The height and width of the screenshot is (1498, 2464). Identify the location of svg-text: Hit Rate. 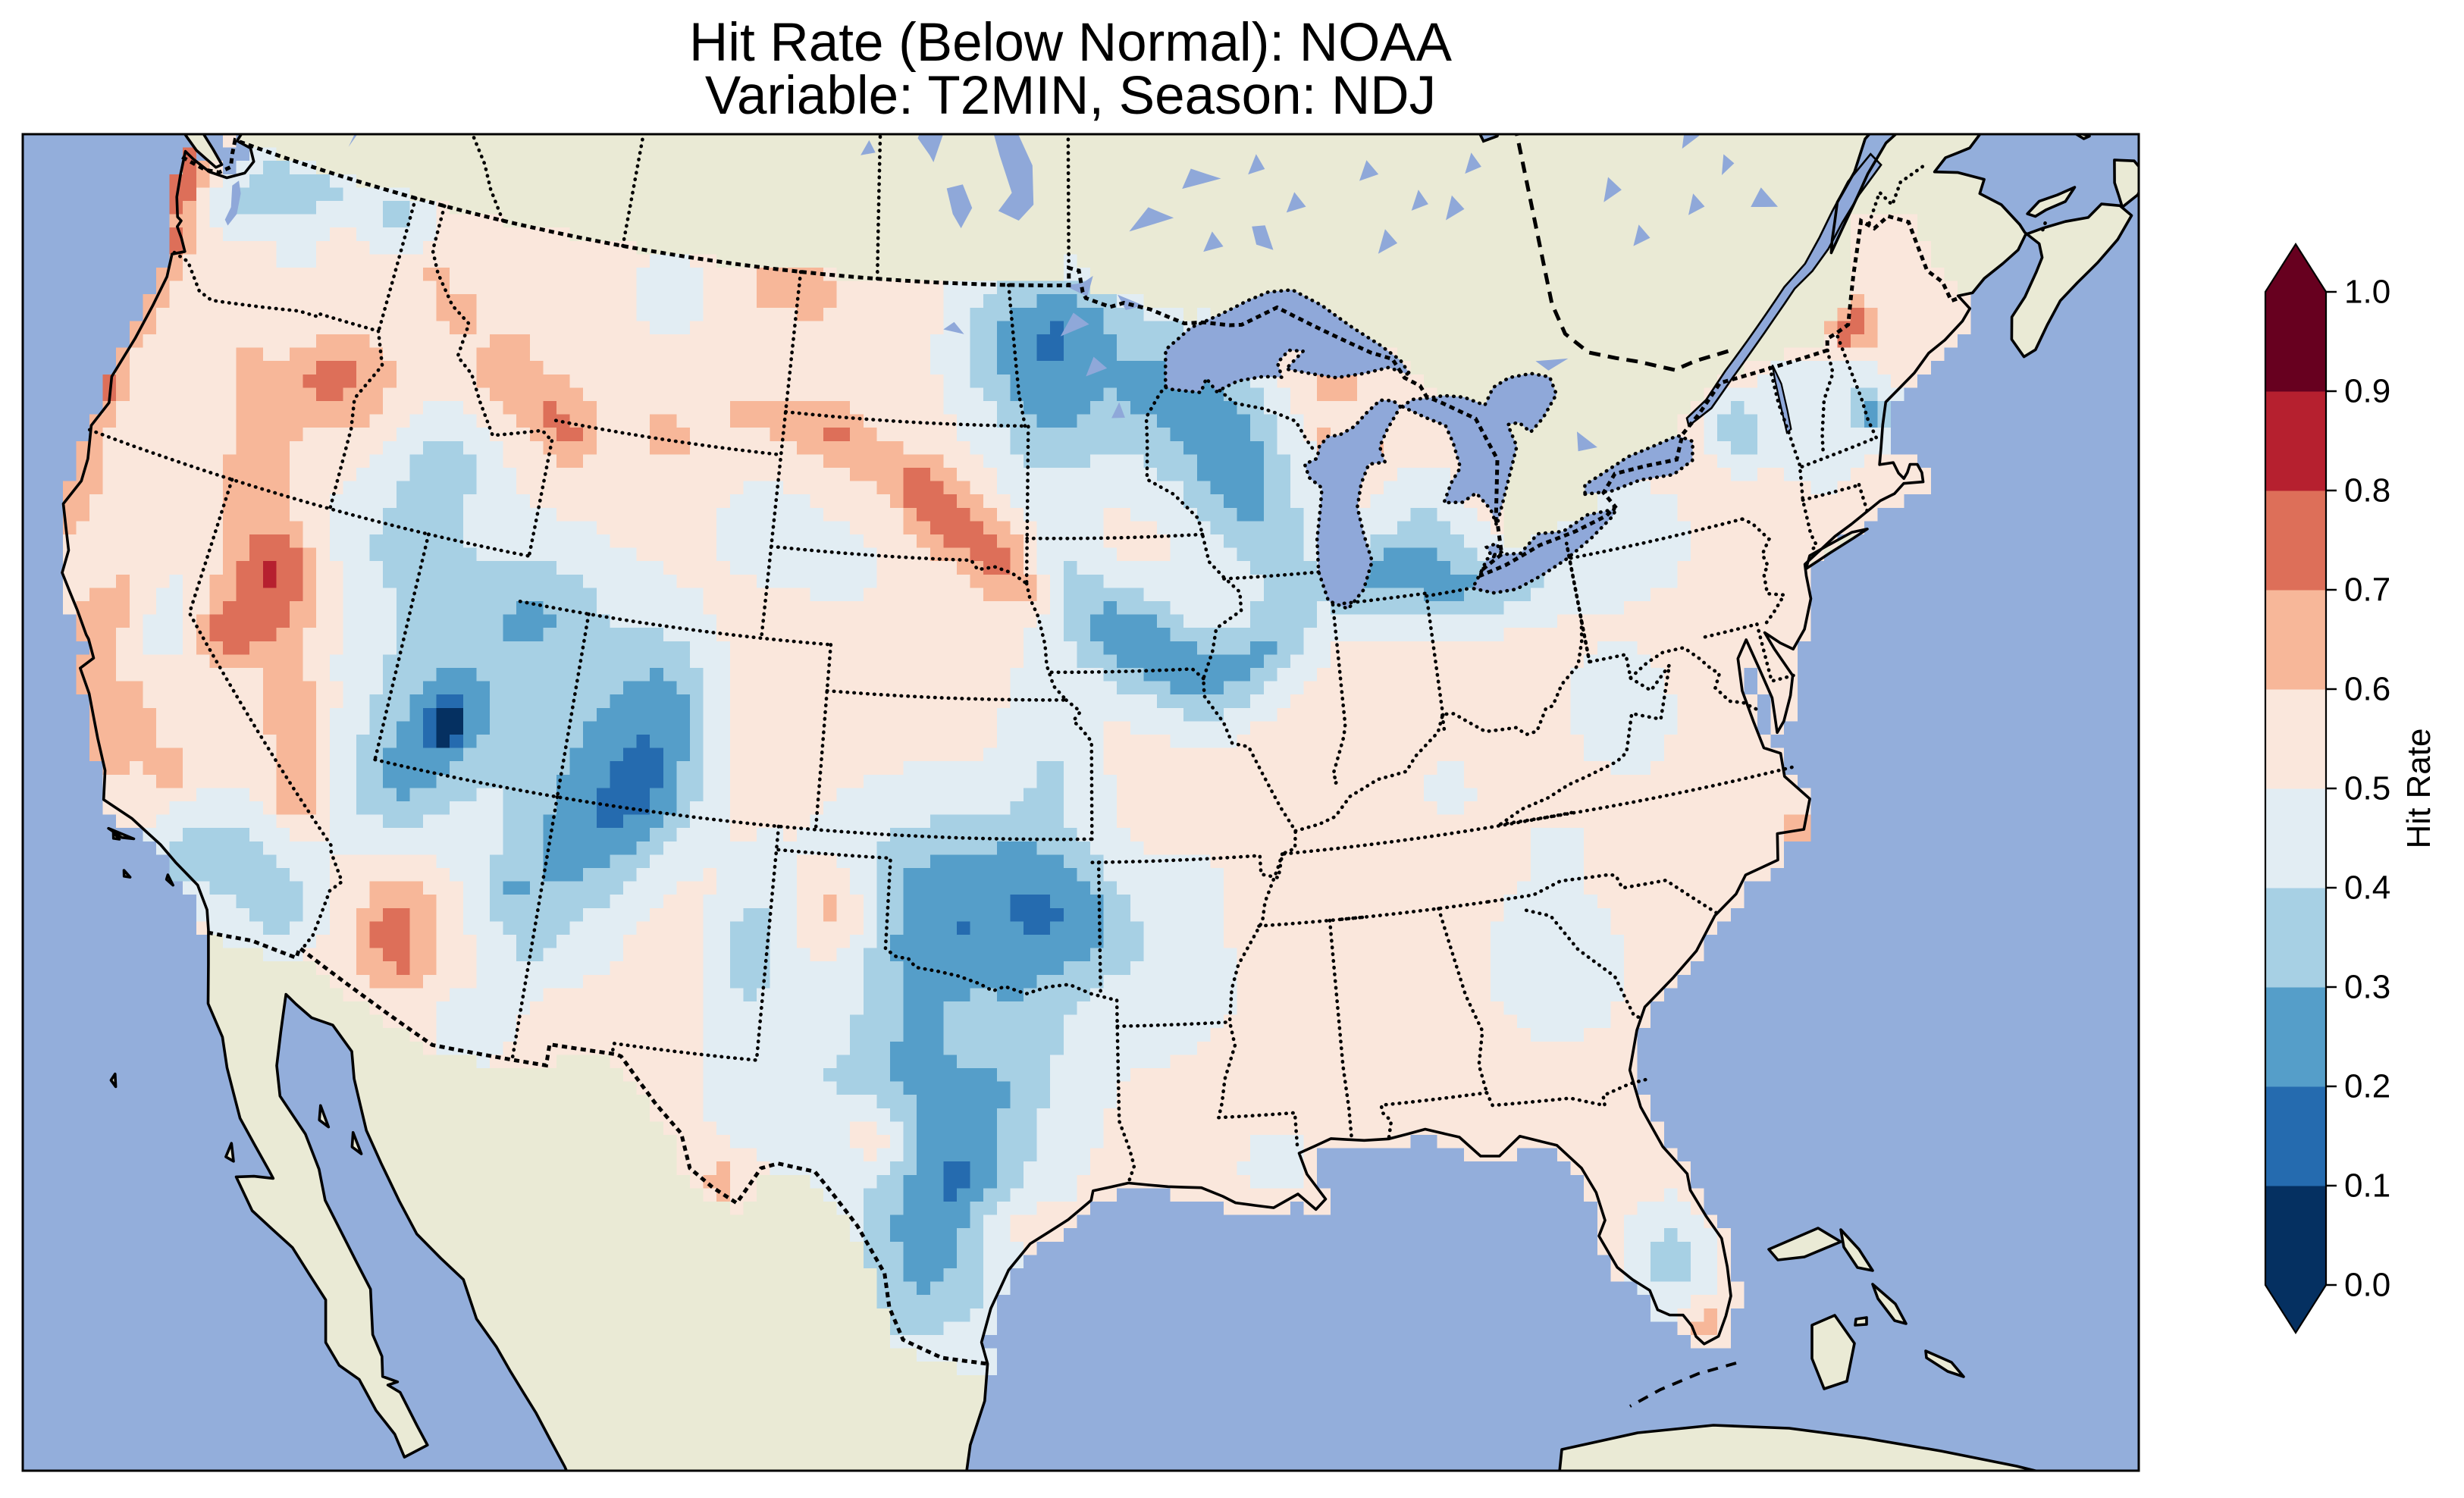
(2418, 789).